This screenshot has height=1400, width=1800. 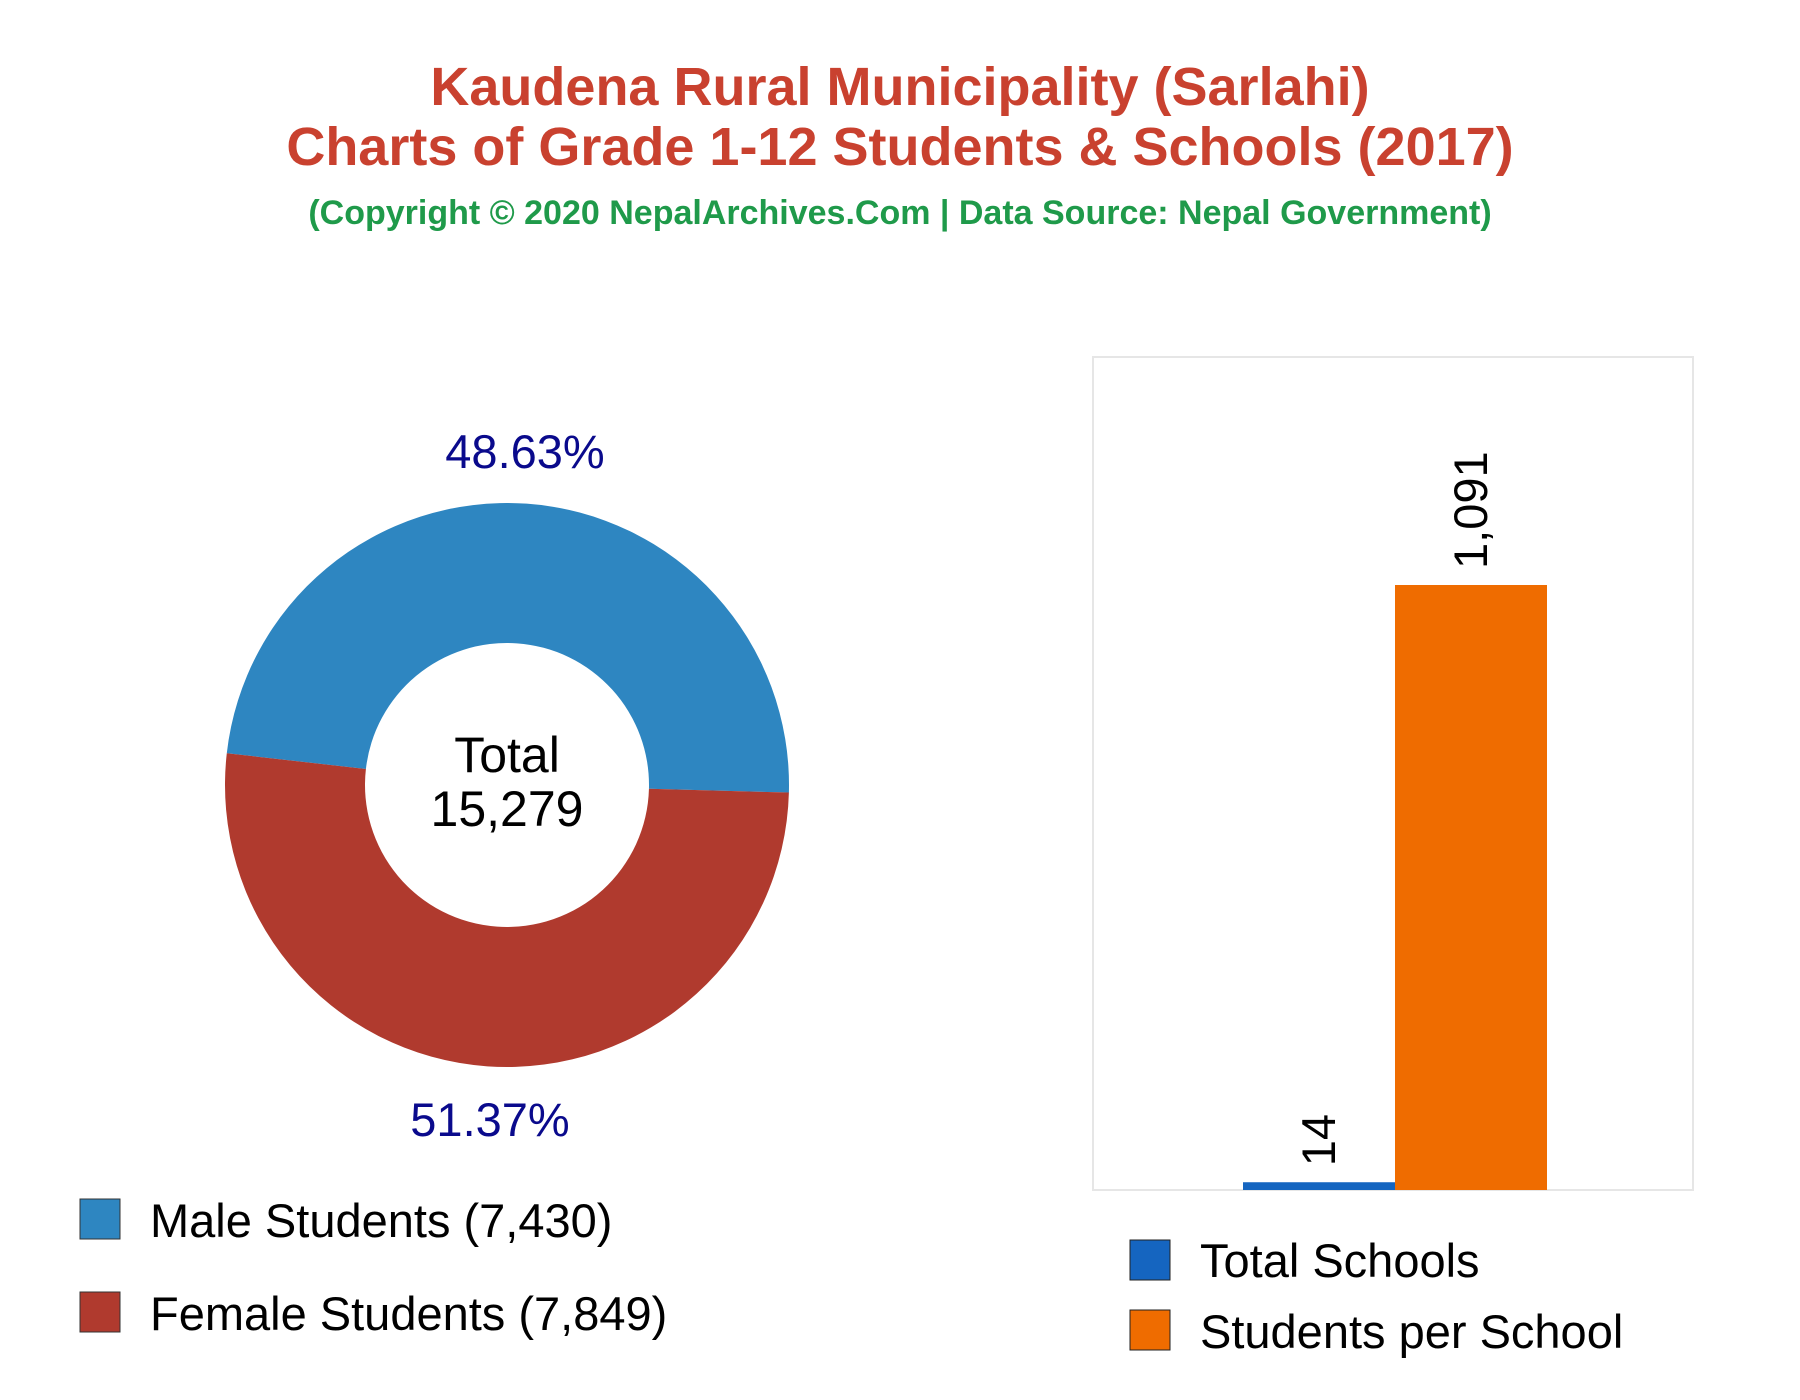 I want to click on legend-label-total-schools: Total Schools, so click(x=1340, y=1260).